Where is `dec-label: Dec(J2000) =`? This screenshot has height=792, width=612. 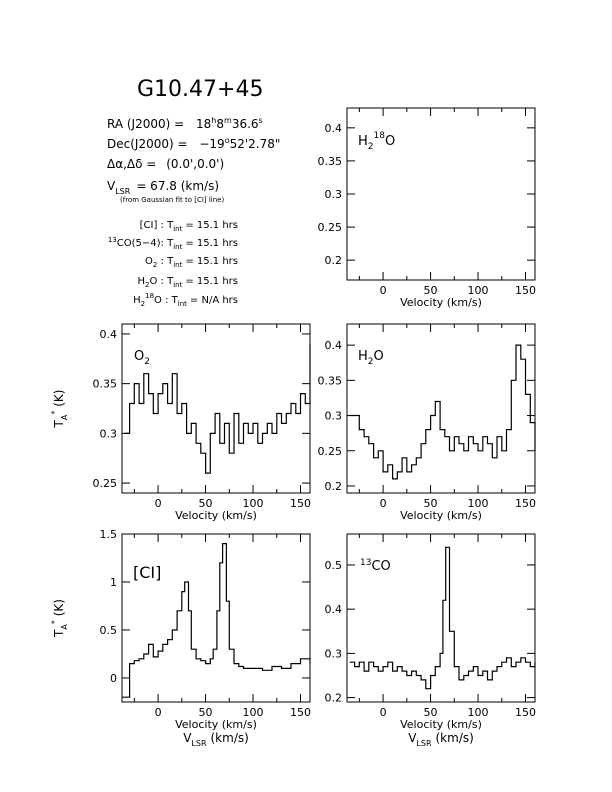 dec-label: Dec(J2000) = is located at coordinates (147, 144).